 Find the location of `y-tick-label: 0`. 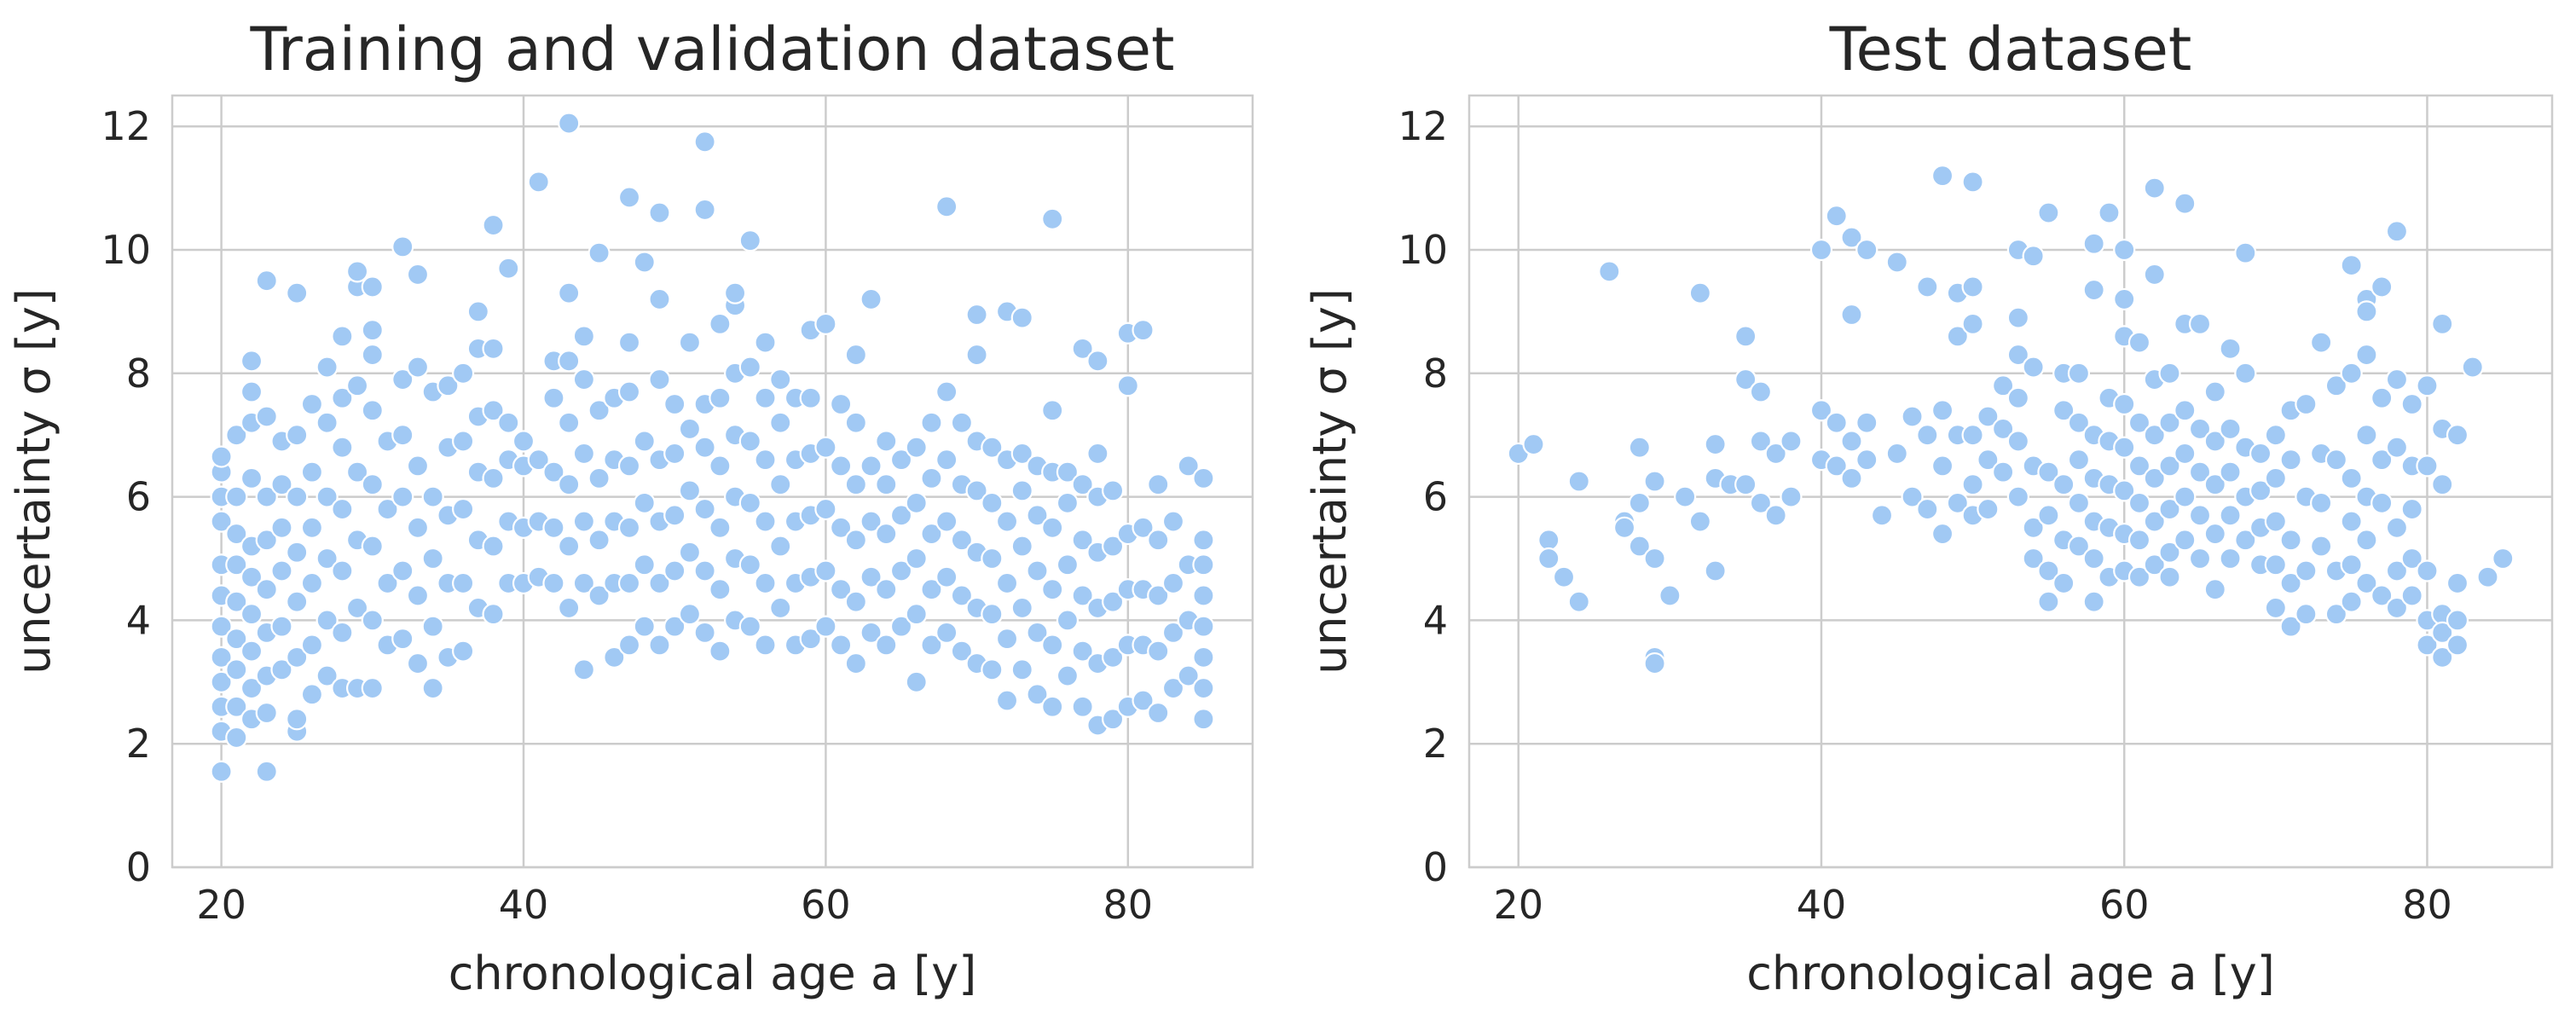

y-tick-label: 0 is located at coordinates (139, 867).